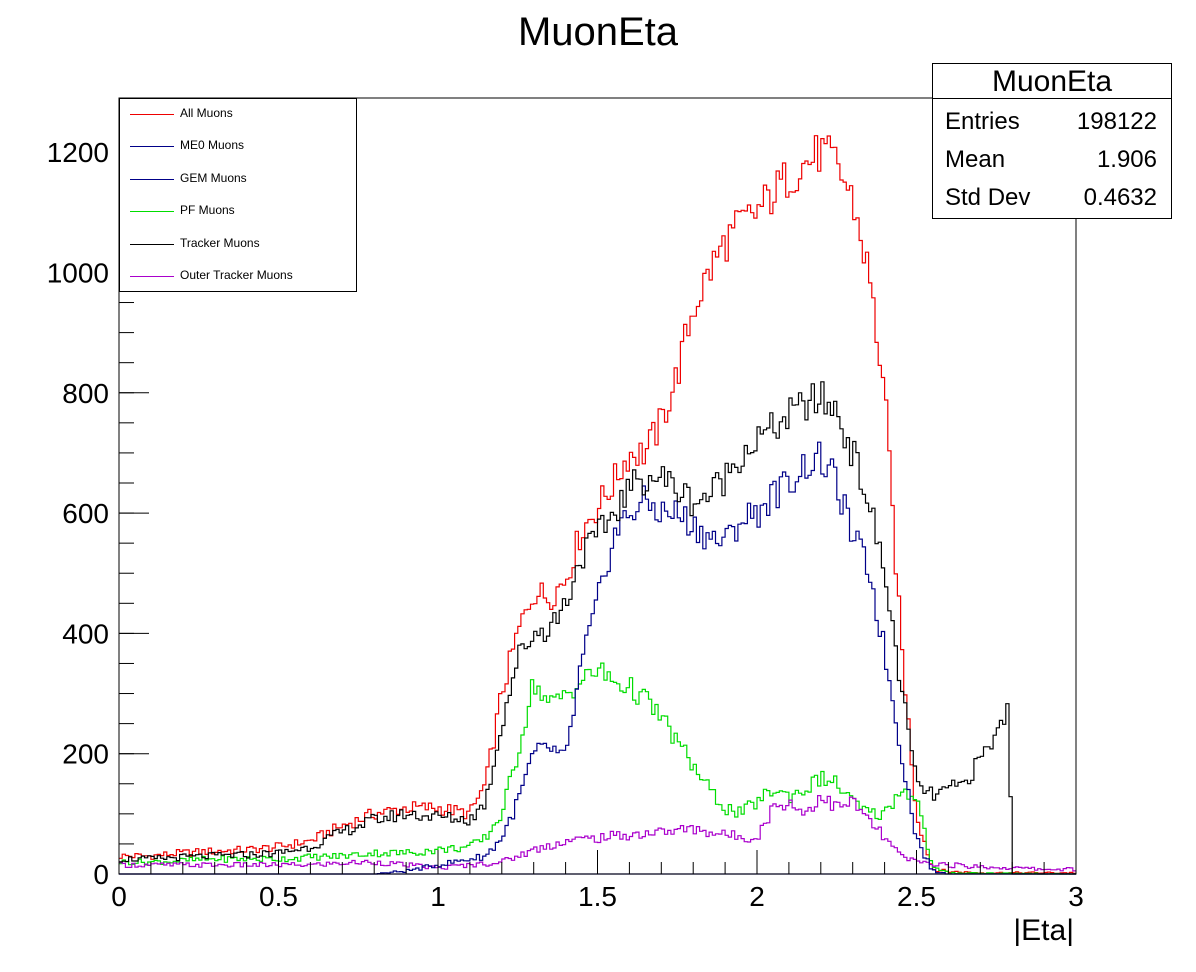  What do you see at coordinates (78, 272) in the screenshot?
I see `y-tick-label: 1000` at bounding box center [78, 272].